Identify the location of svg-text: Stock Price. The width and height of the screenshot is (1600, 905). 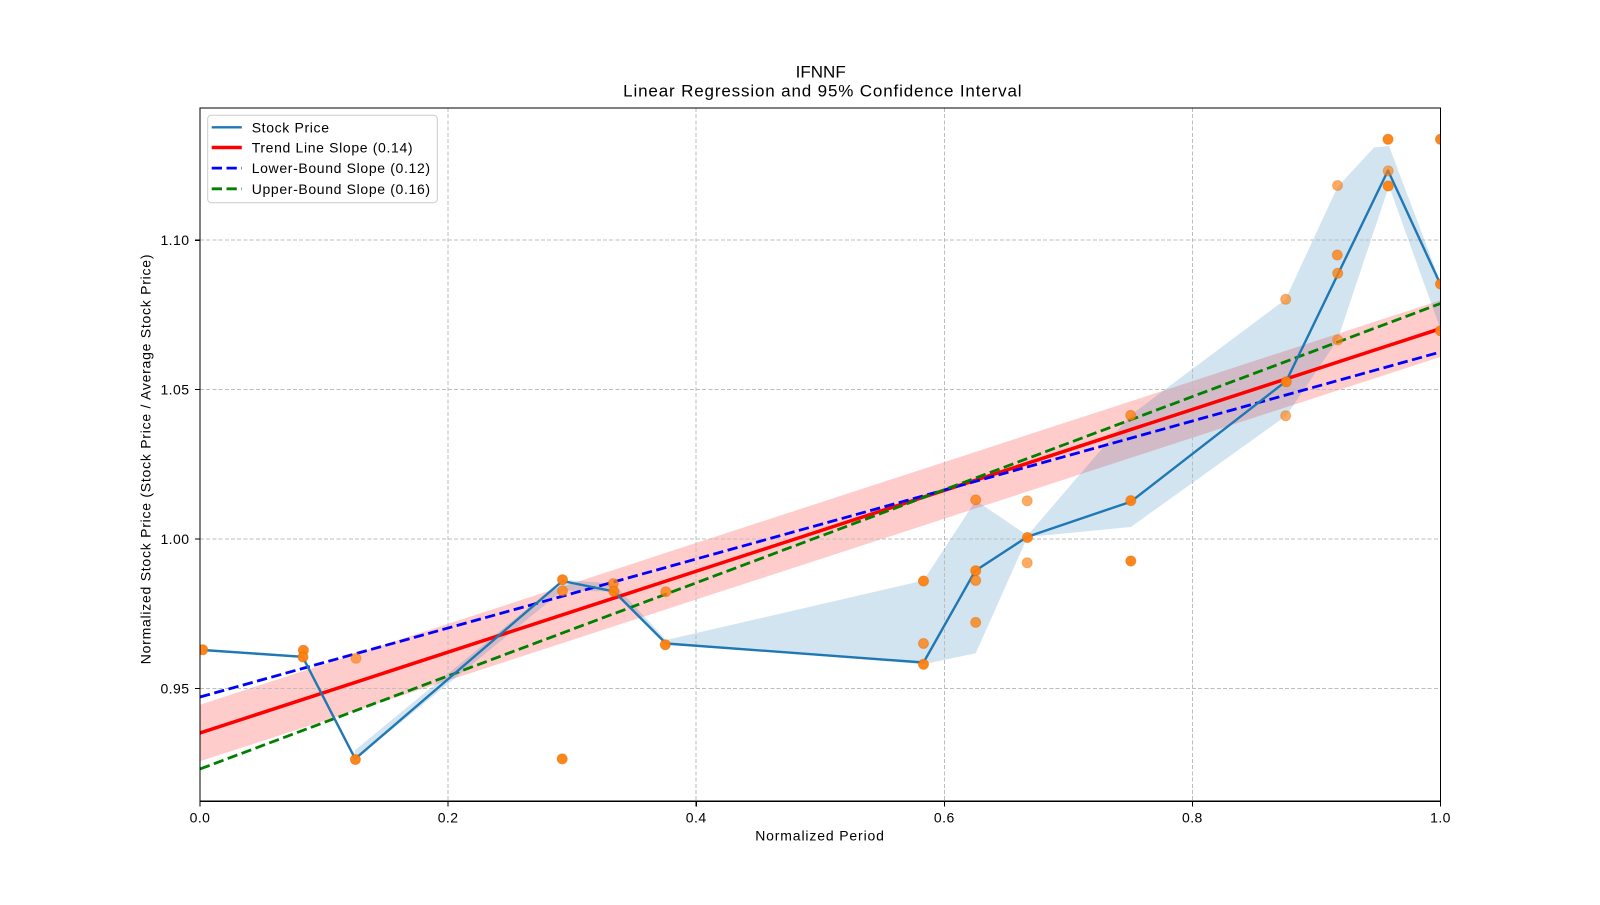
(291, 127).